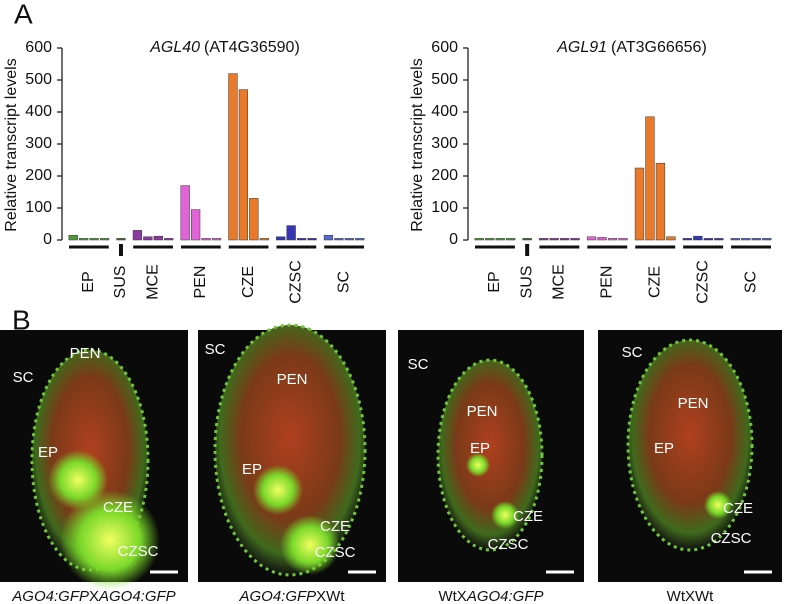  I want to click on chart-title: AGL40 (AT4G36590), so click(224, 47).